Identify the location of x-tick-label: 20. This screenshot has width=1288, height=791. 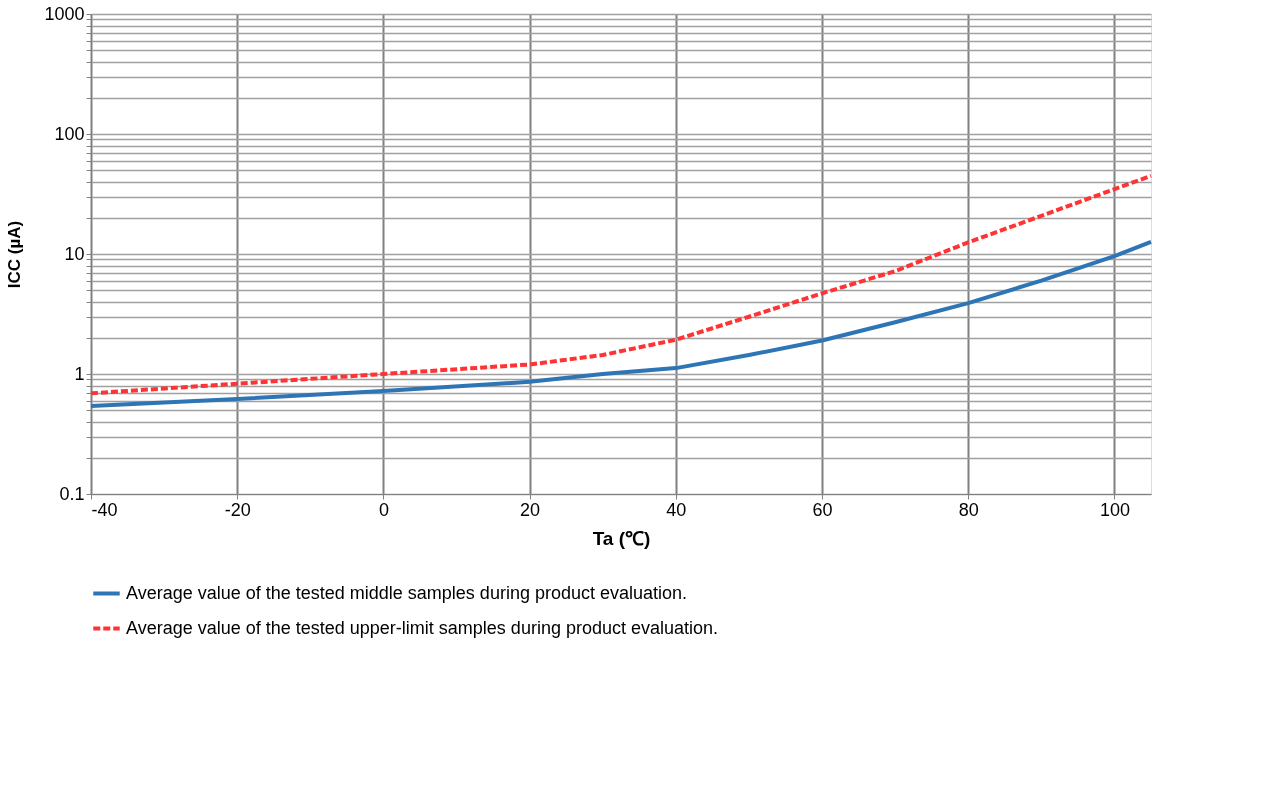
(530, 509).